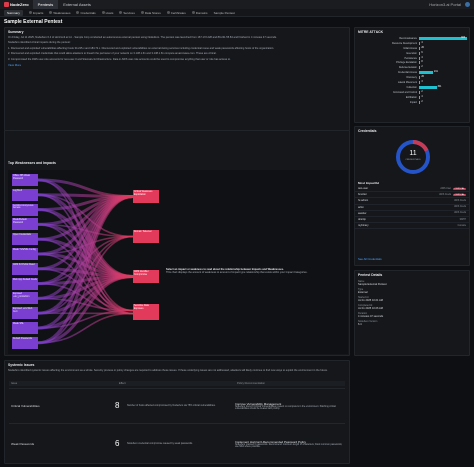  Describe the element at coordinates (35, 13) in the screenshot. I see `tab-impacts: Impacts` at that location.